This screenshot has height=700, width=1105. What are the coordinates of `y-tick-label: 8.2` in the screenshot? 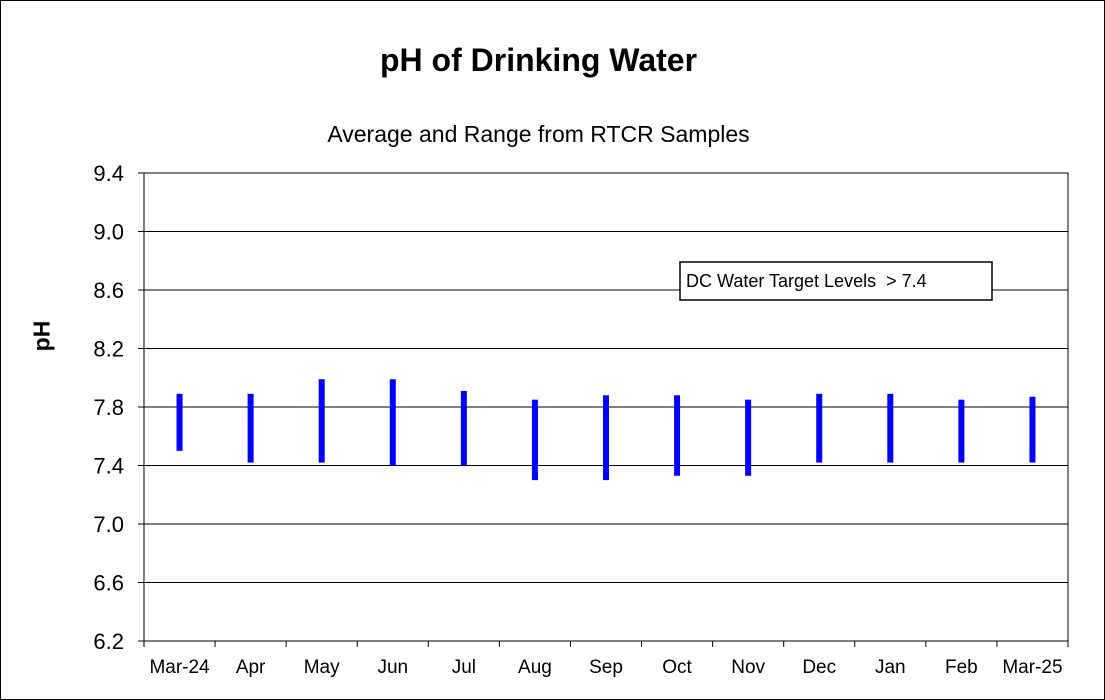 It's located at (108, 349).